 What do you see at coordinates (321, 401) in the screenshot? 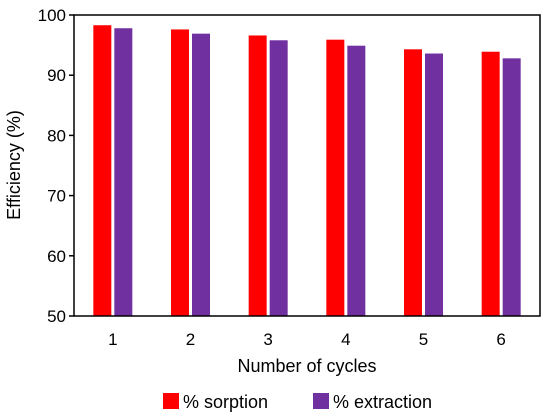
I see `legend-swatch-extraction` at bounding box center [321, 401].